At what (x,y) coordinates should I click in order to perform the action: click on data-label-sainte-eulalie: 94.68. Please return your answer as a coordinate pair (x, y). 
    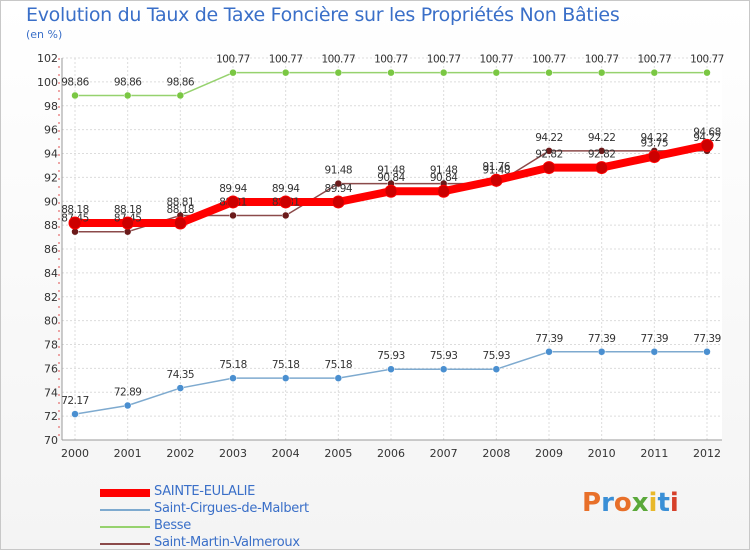
    Looking at the image, I should click on (707, 132).